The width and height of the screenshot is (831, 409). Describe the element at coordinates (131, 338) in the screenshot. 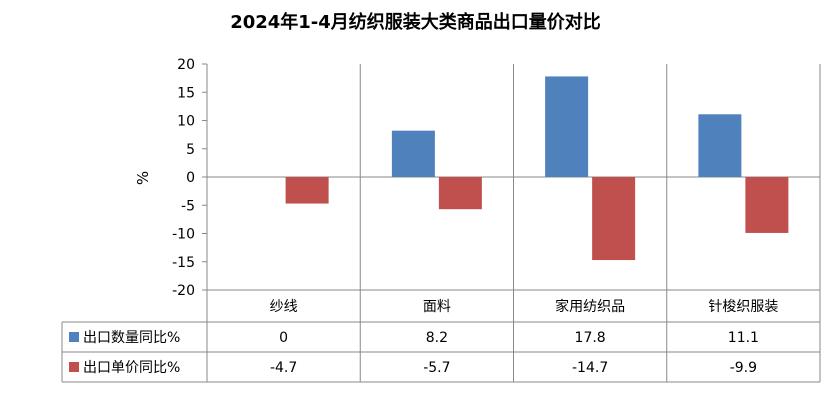

I see `legend-label: 出口数量同比%` at that location.